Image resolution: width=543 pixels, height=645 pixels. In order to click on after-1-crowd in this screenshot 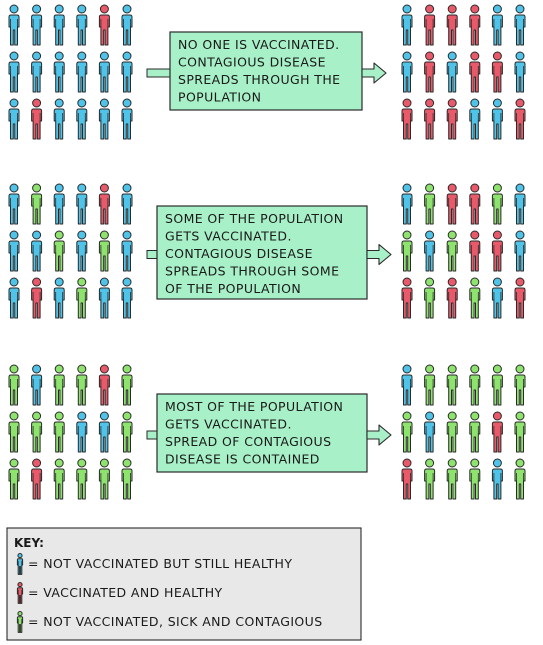, I will do `click(463, 72)`.